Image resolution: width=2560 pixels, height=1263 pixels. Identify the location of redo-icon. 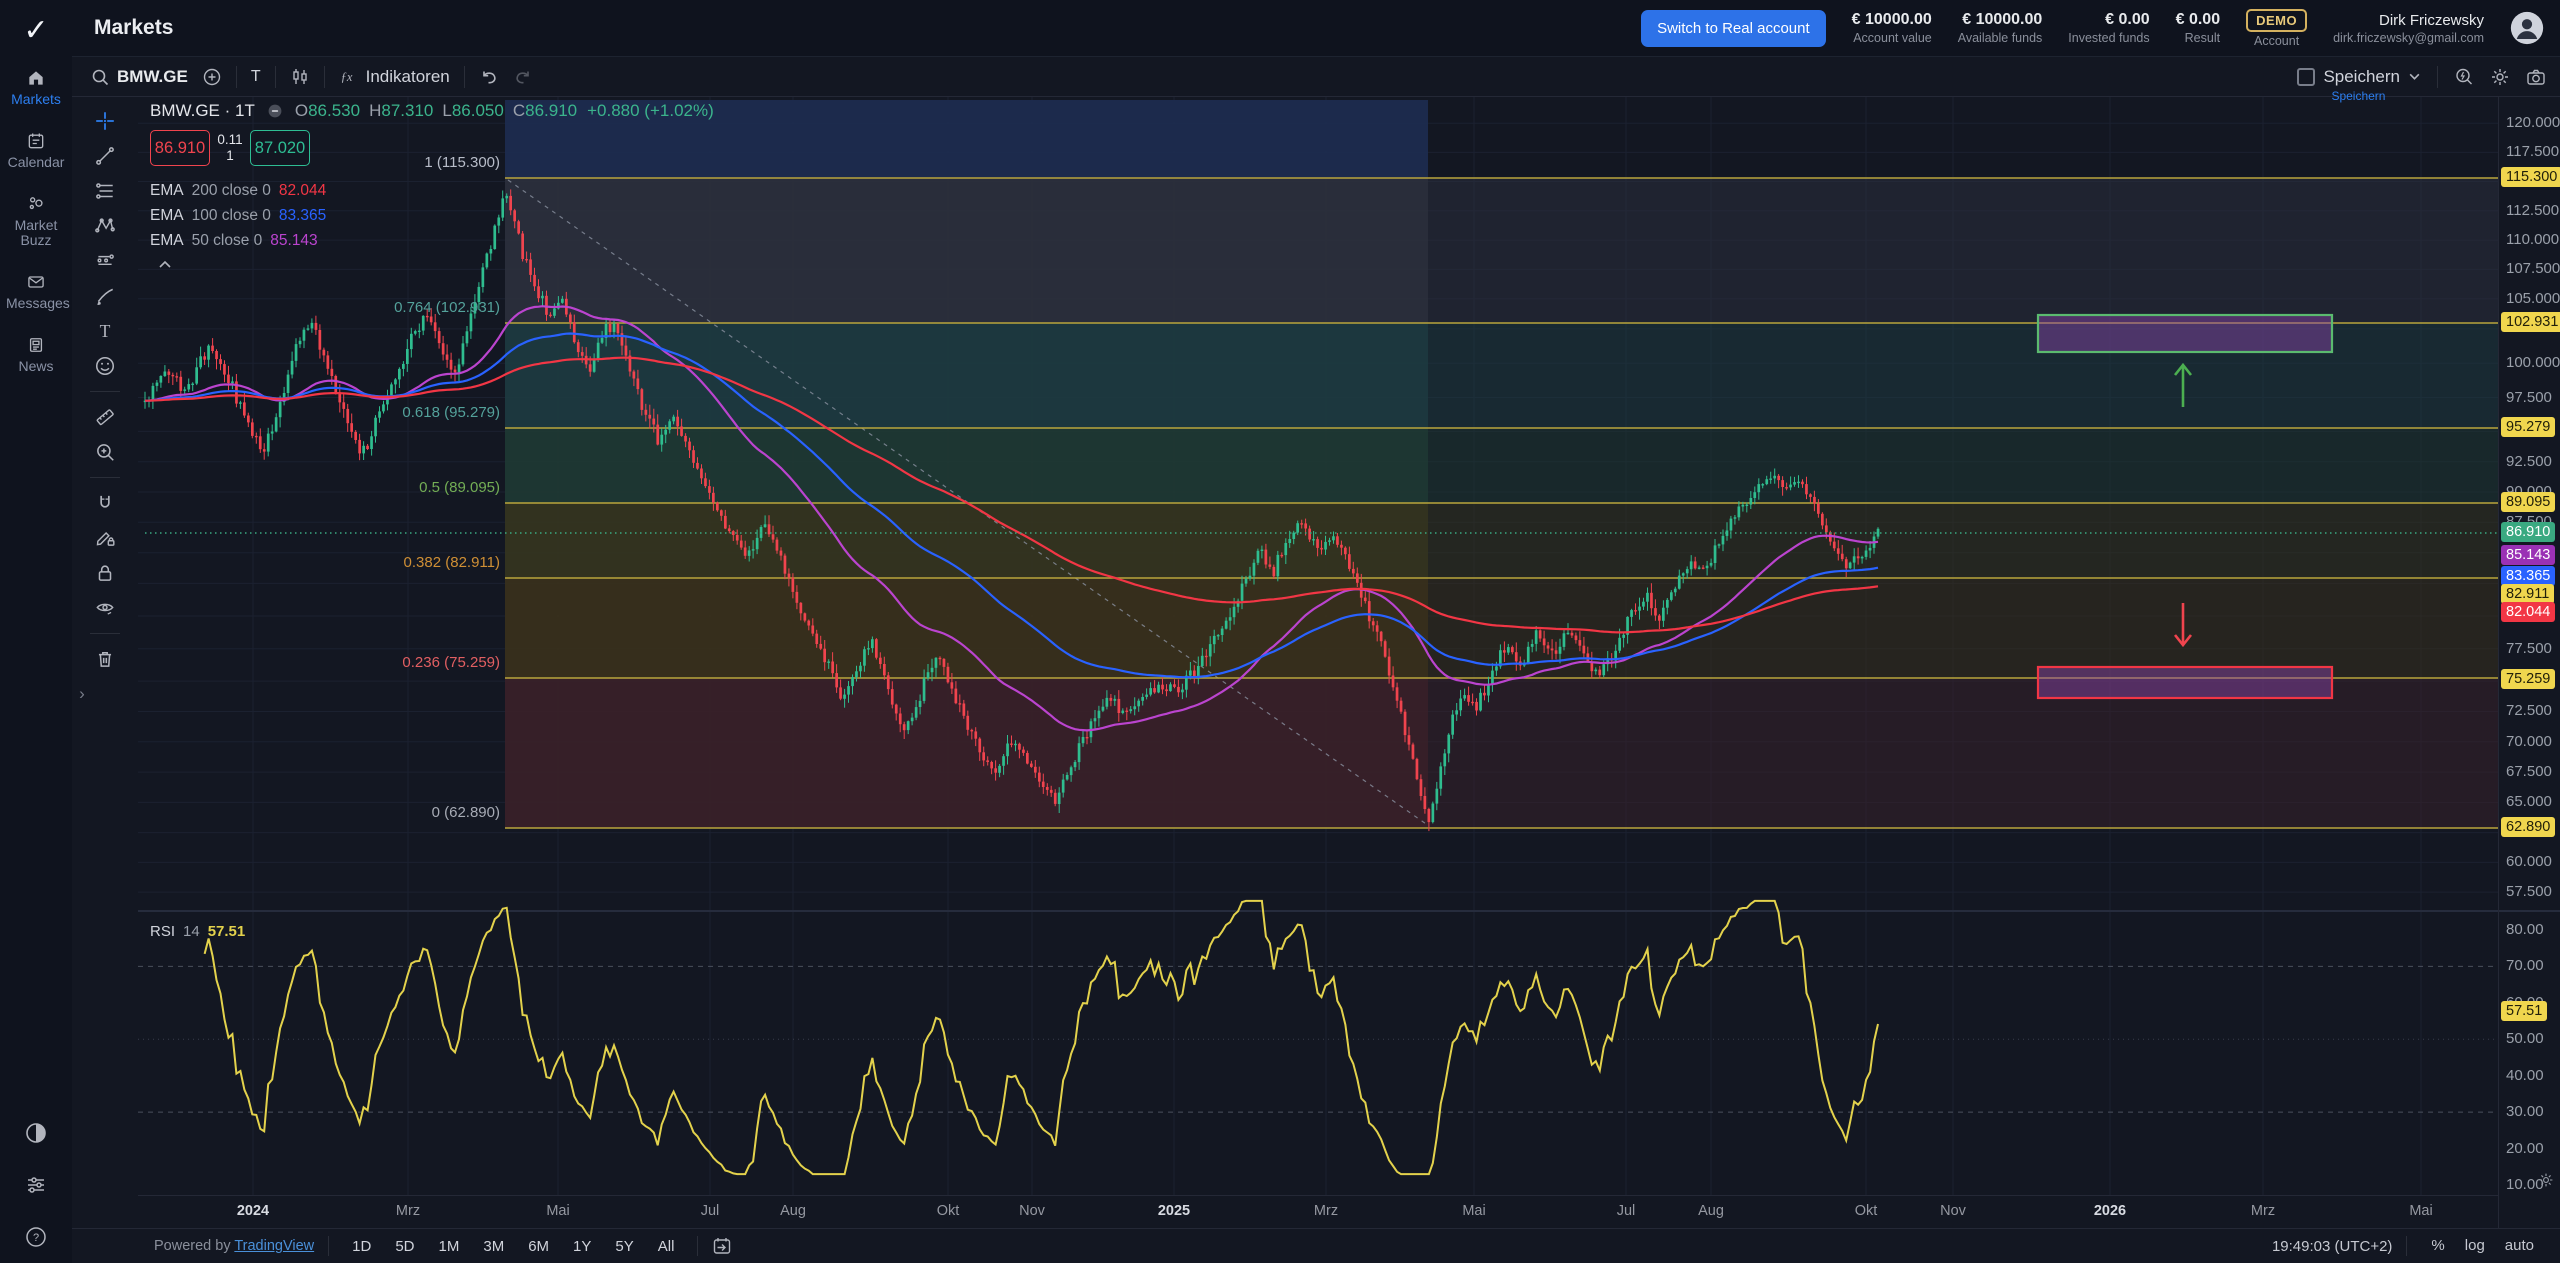
(523, 77).